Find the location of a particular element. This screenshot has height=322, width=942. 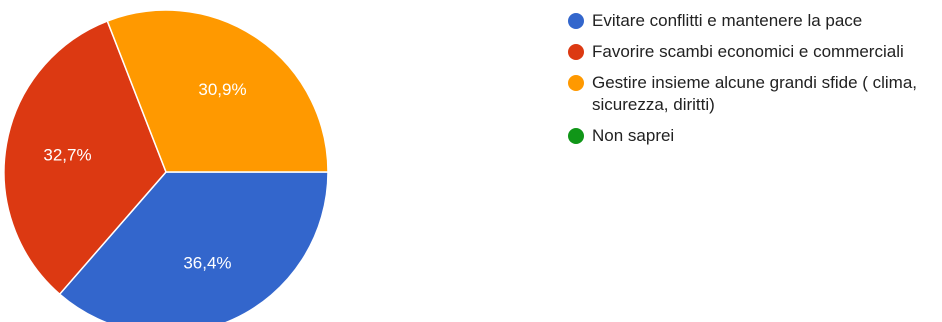

pie-slice-label-1: 32,7% is located at coordinates (67, 154).